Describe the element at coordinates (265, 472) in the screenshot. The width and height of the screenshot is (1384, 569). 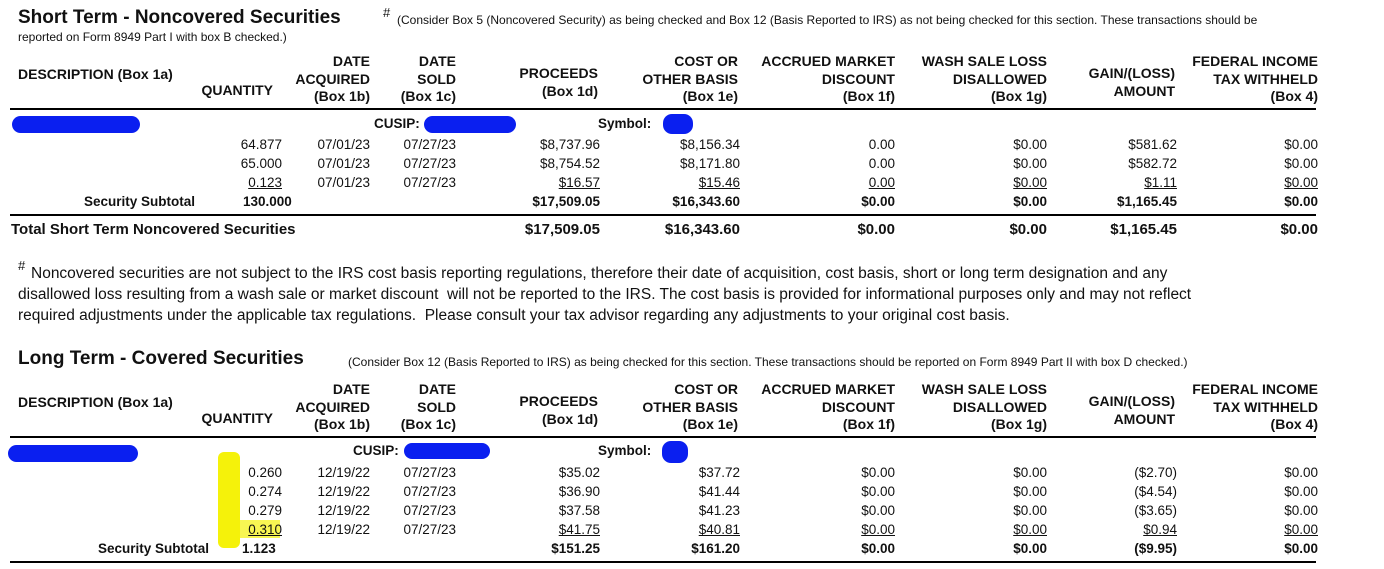
I see `cell: 0.260` at that location.